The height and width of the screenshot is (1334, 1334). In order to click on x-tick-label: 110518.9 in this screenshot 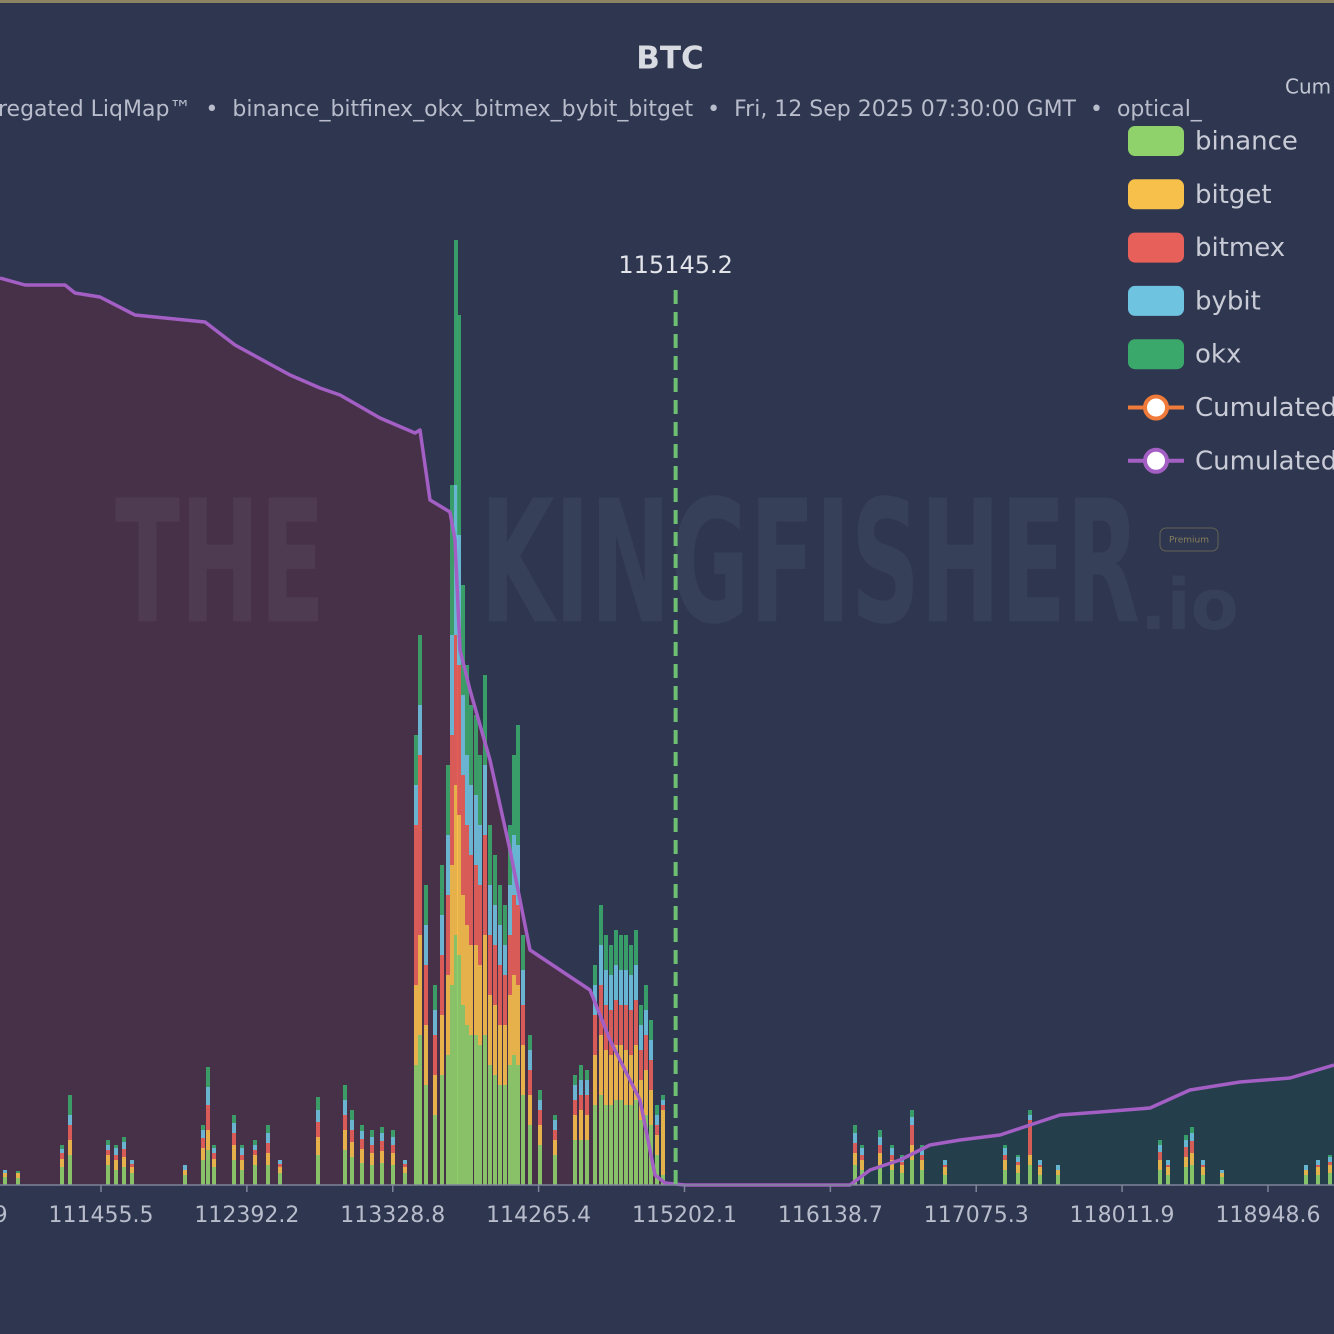, I will do `click(4, 1215)`.